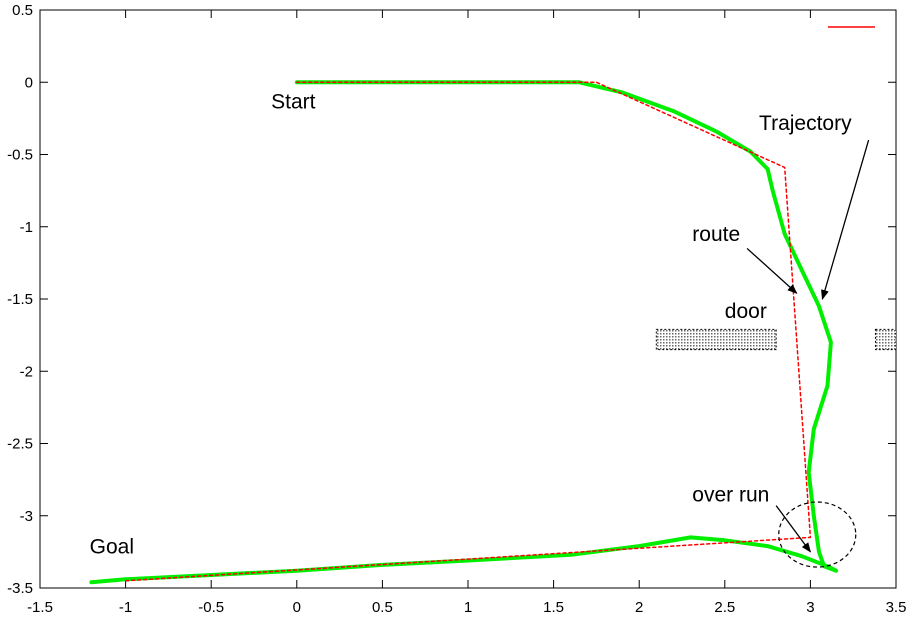 This screenshot has width=912, height=621. What do you see at coordinates (20, 155) in the screenshot?
I see `y-tick-label: -0.5` at bounding box center [20, 155].